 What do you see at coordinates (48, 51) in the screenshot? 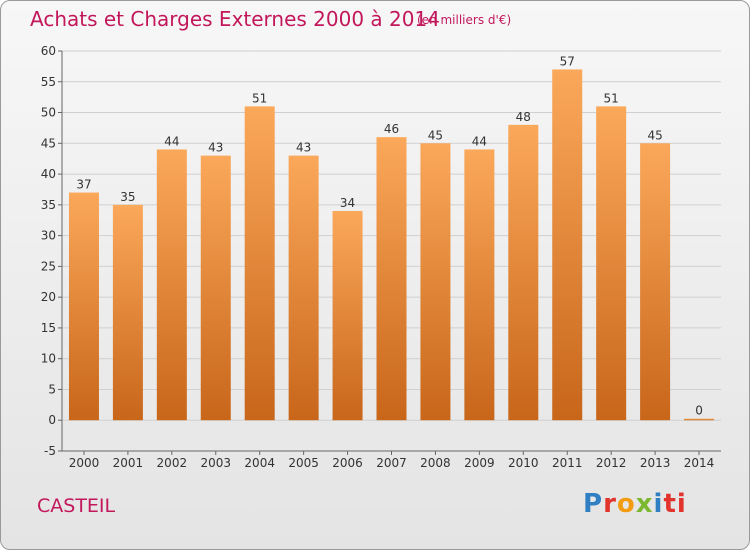
I see `y-tick-label: 60` at bounding box center [48, 51].